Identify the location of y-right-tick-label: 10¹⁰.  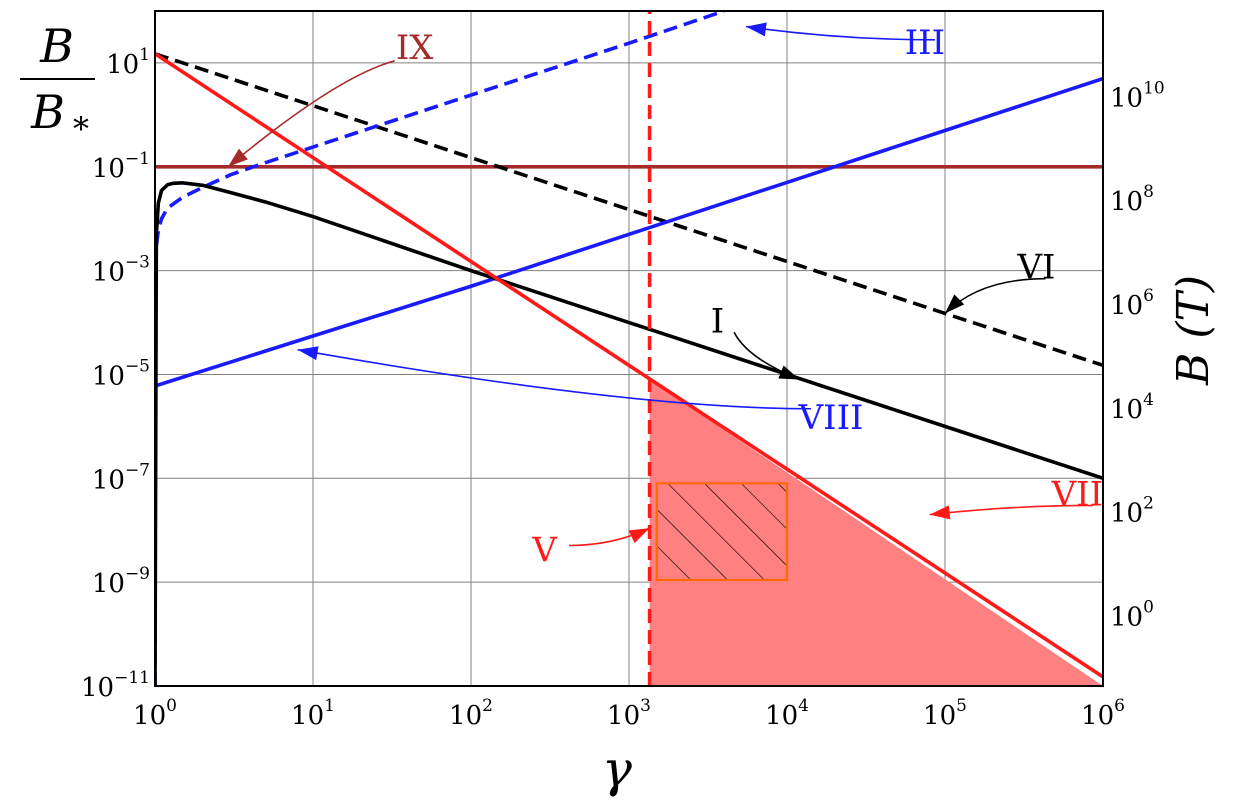
(1137, 95).